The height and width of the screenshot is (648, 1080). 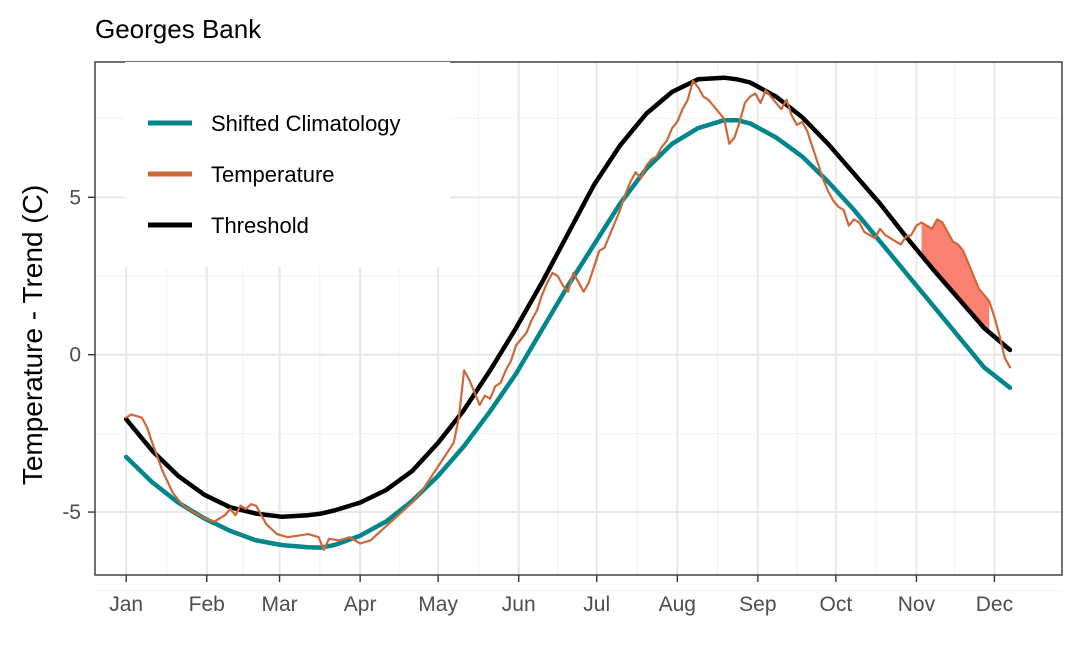 What do you see at coordinates (126, 604) in the screenshot?
I see `x-tick-label: Jan` at bounding box center [126, 604].